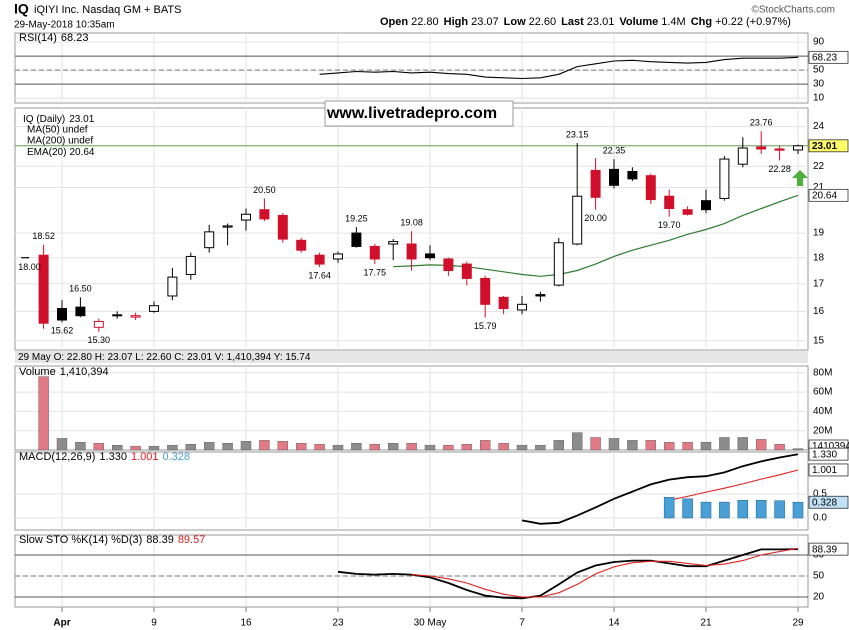 The height and width of the screenshot is (630, 849). What do you see at coordinates (601, 22) in the screenshot?
I see `quote-value: 23.01` at bounding box center [601, 22].